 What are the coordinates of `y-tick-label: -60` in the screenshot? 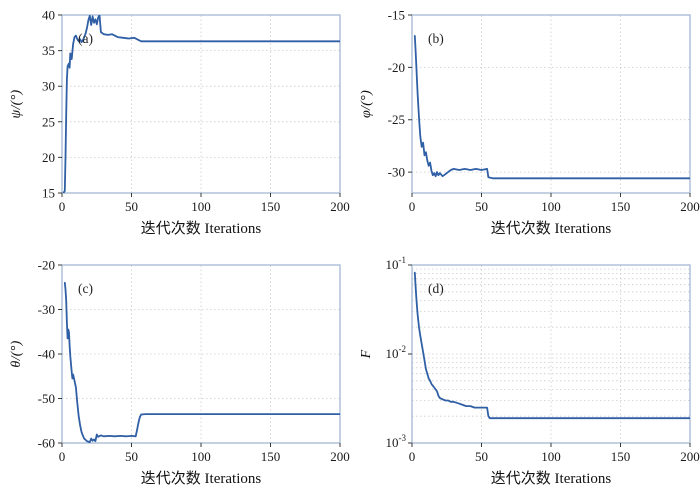 It's located at (46, 443).